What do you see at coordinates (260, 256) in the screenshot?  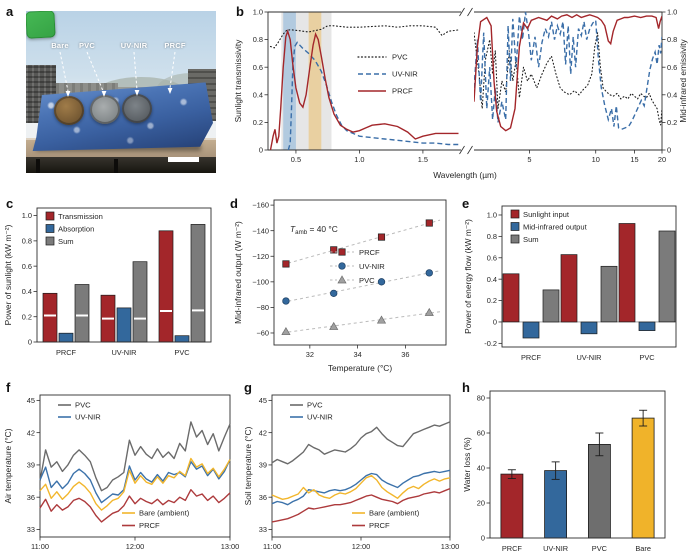 I see `svg-text: −120` at bounding box center [260, 256].